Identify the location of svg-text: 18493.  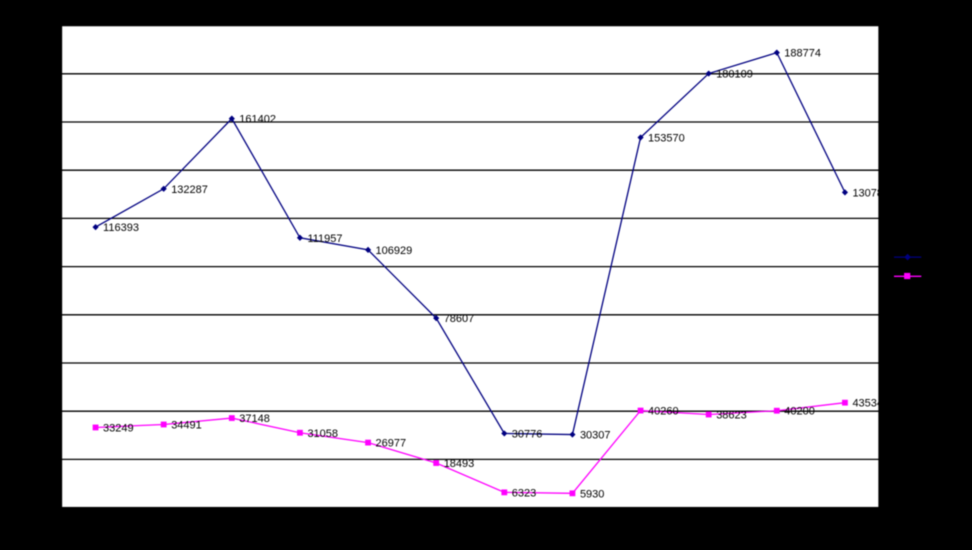
(459, 464).